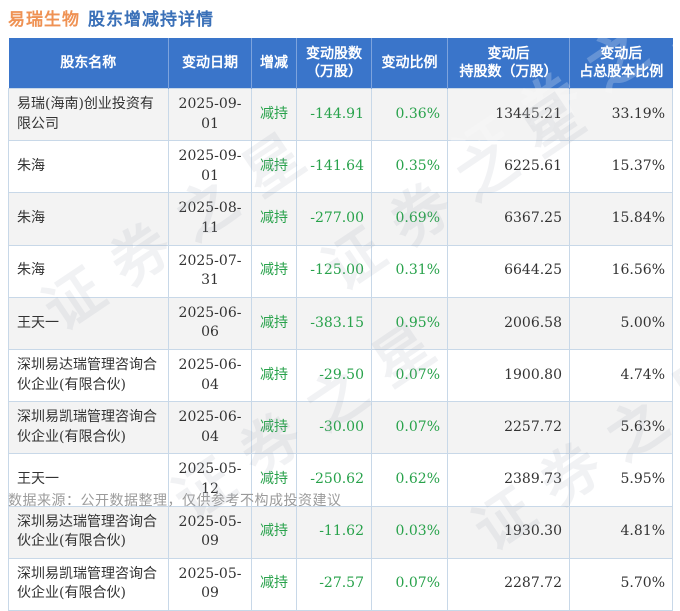 The height and width of the screenshot is (611, 680). I want to click on change-date: 2025-06-06, so click(210, 323).